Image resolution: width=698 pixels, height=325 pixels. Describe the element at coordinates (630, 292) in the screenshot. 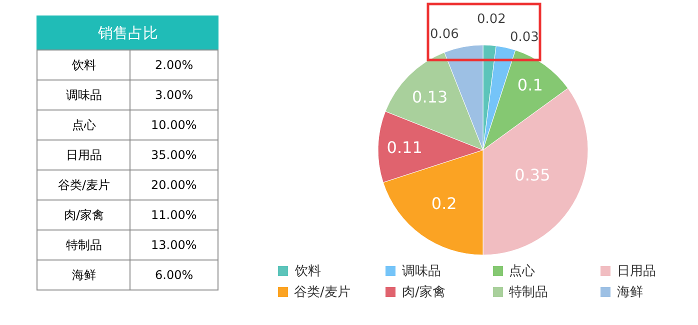

I see `legend-label: 海鲜` at that location.